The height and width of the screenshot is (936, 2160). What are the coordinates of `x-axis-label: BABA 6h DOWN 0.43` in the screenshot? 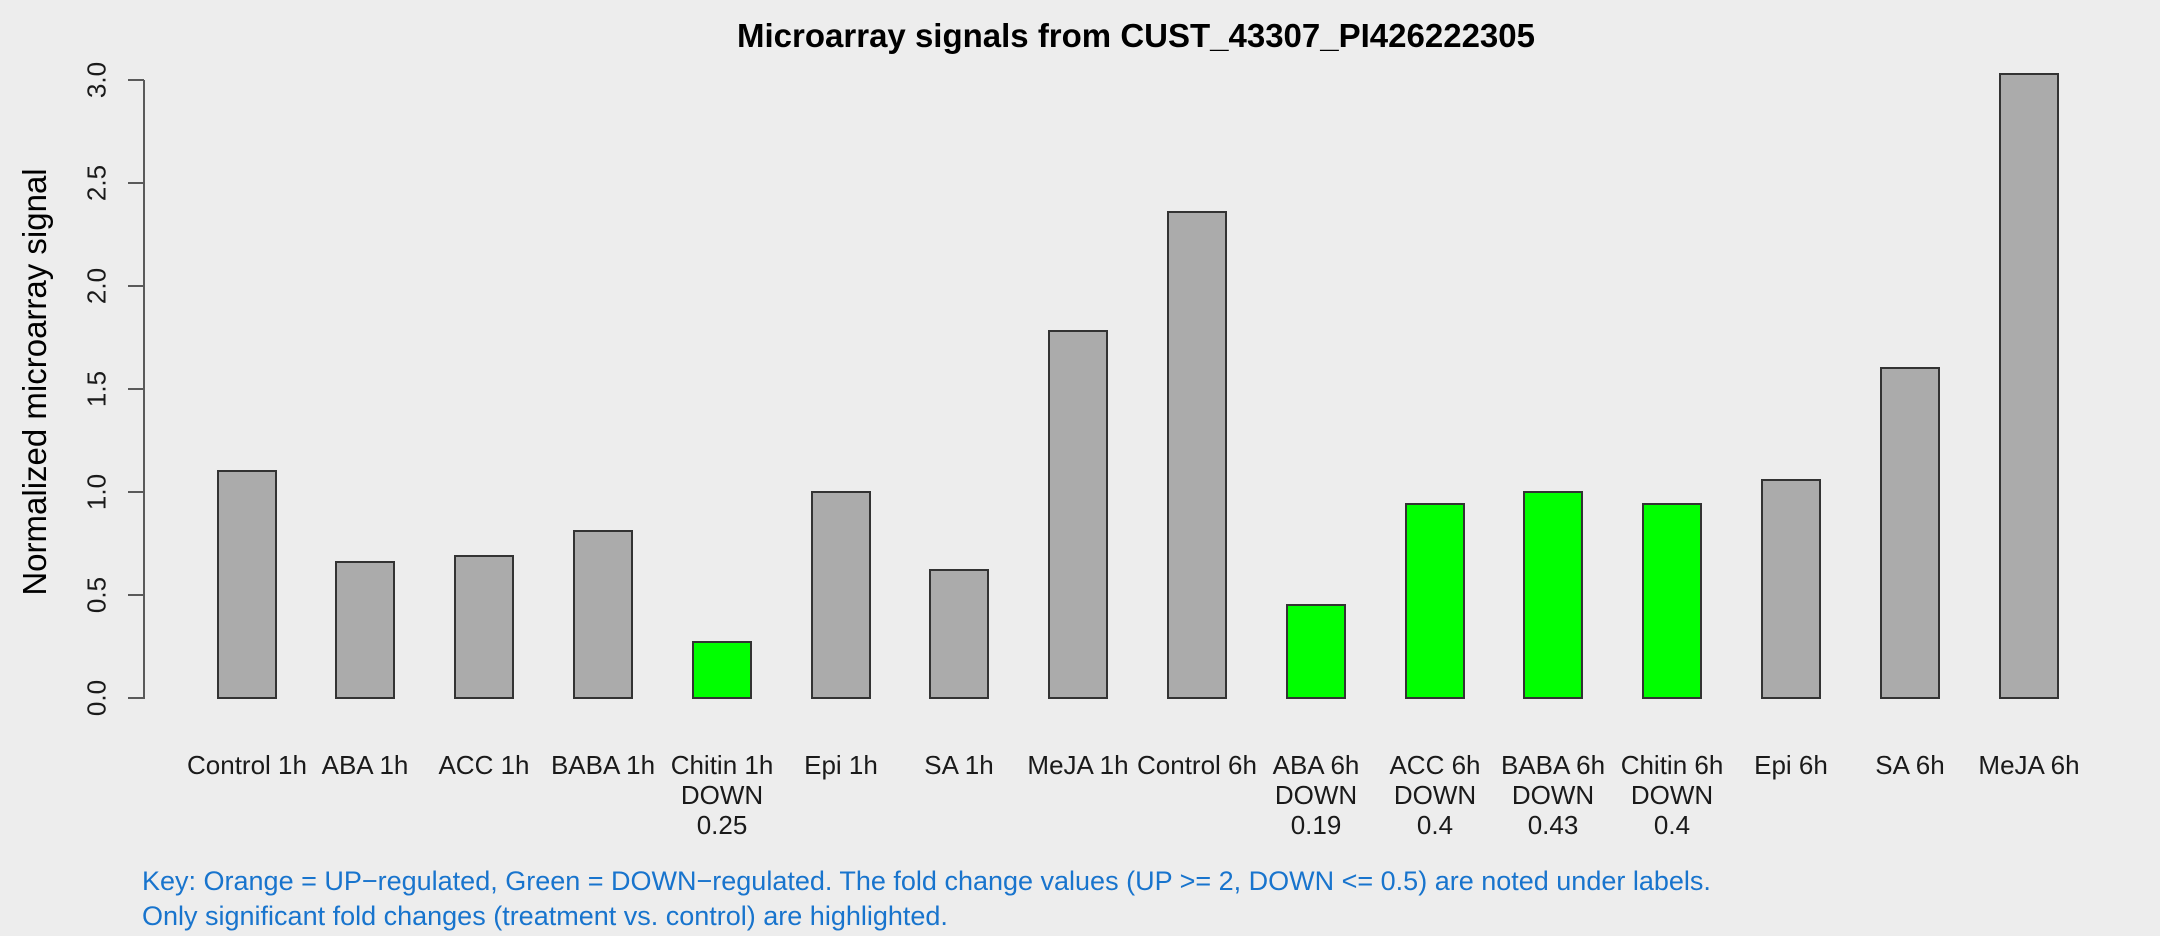 It's located at (1553, 795).